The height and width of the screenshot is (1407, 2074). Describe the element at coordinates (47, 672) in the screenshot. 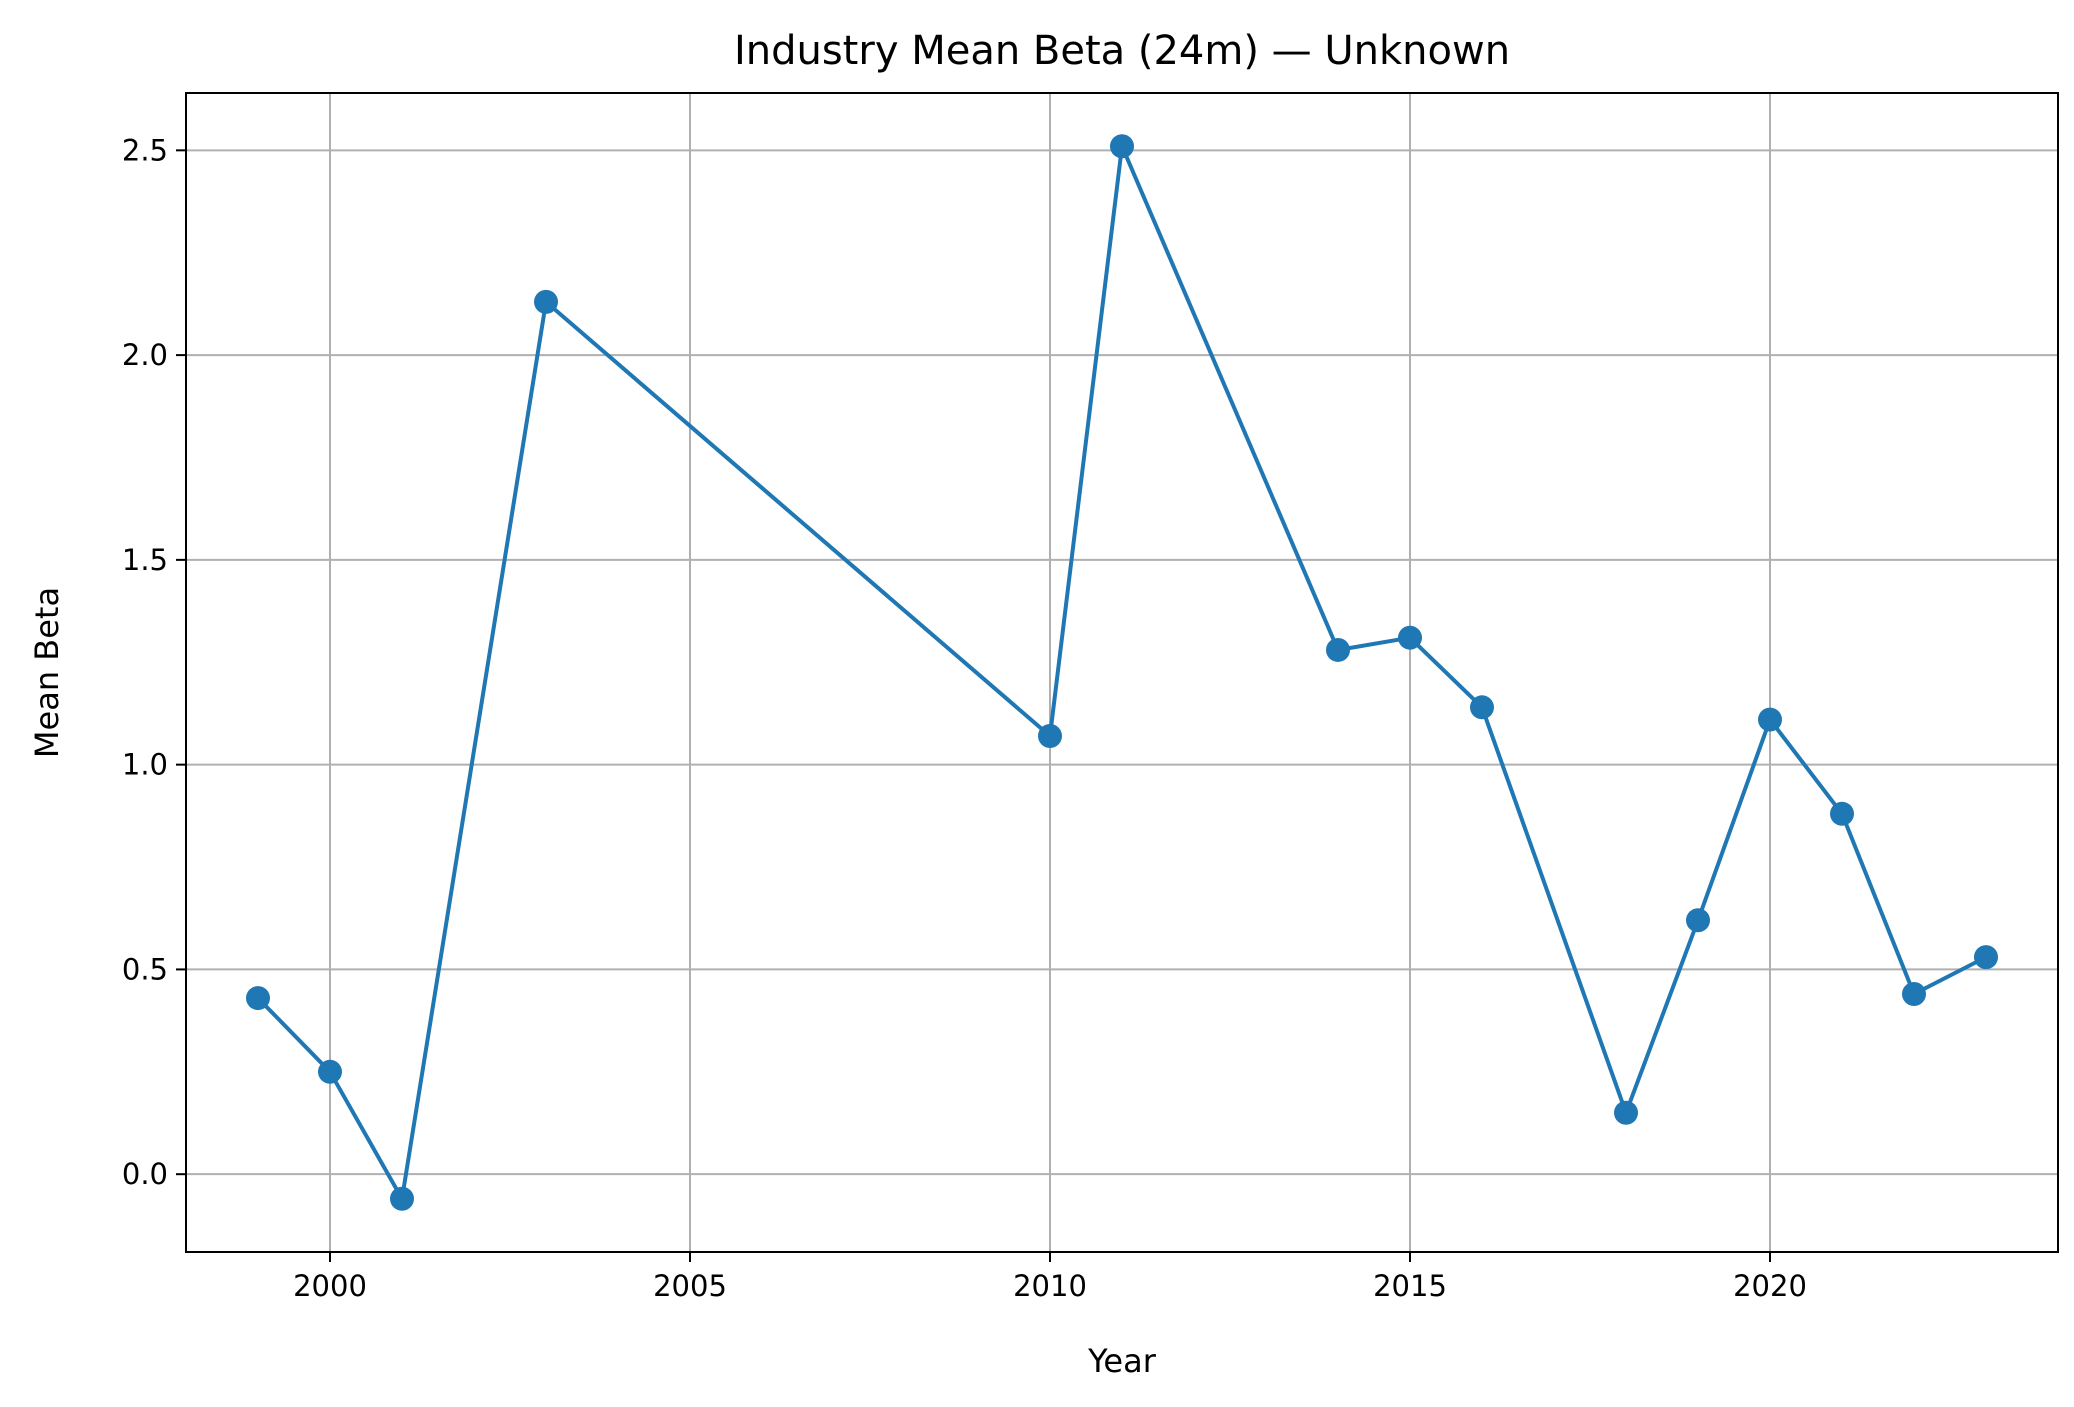

I see `y-axis-title: Mean Beta` at that location.